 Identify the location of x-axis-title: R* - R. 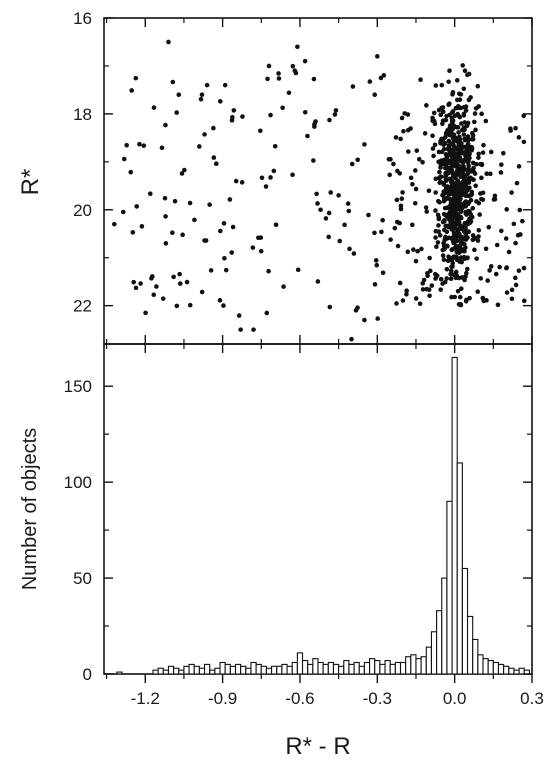
(317, 746).